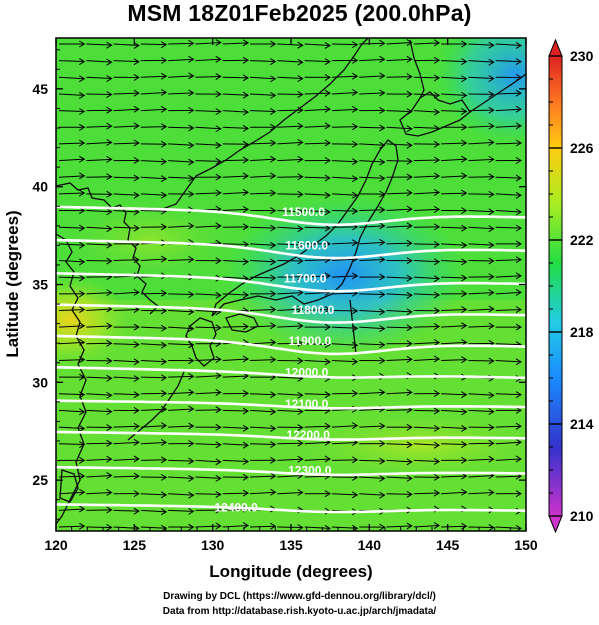 The width and height of the screenshot is (599, 625). Describe the element at coordinates (299, 13) in the screenshot. I see `map-title: MSM 18Z01Feb2025 (200.0hPa)` at that location.